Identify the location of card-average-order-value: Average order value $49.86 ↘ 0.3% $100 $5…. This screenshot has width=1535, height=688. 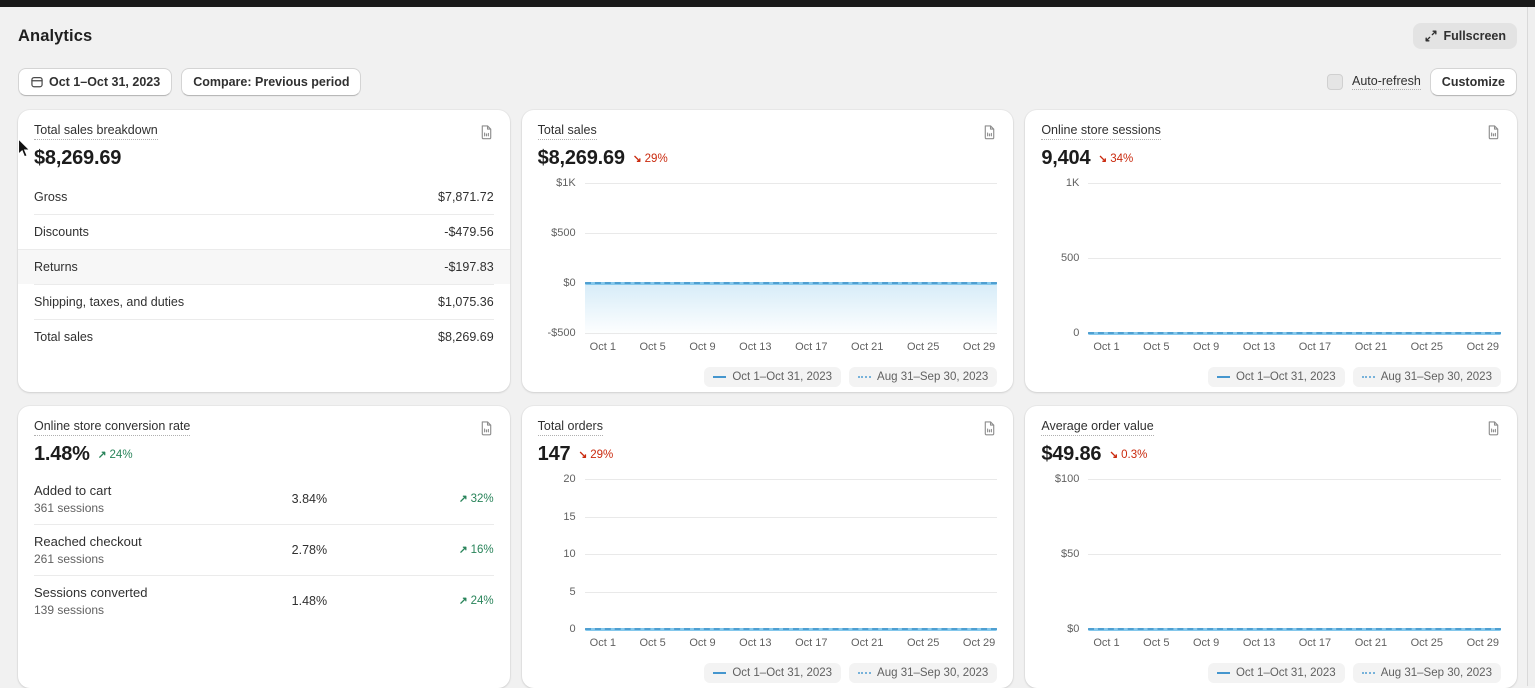
(1271, 547).